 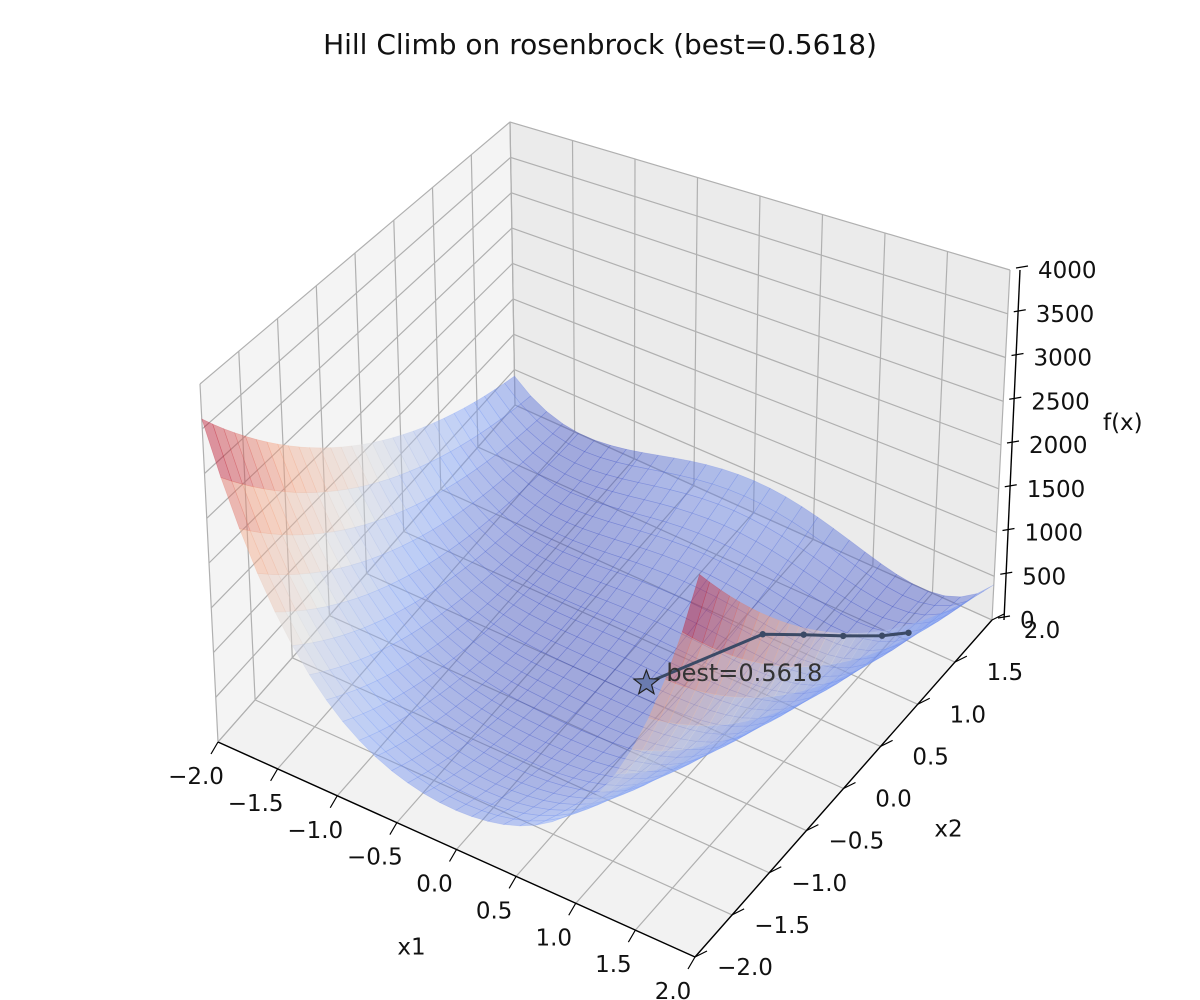 I want to click on x-tick-label: 2.0, so click(x=673, y=989).